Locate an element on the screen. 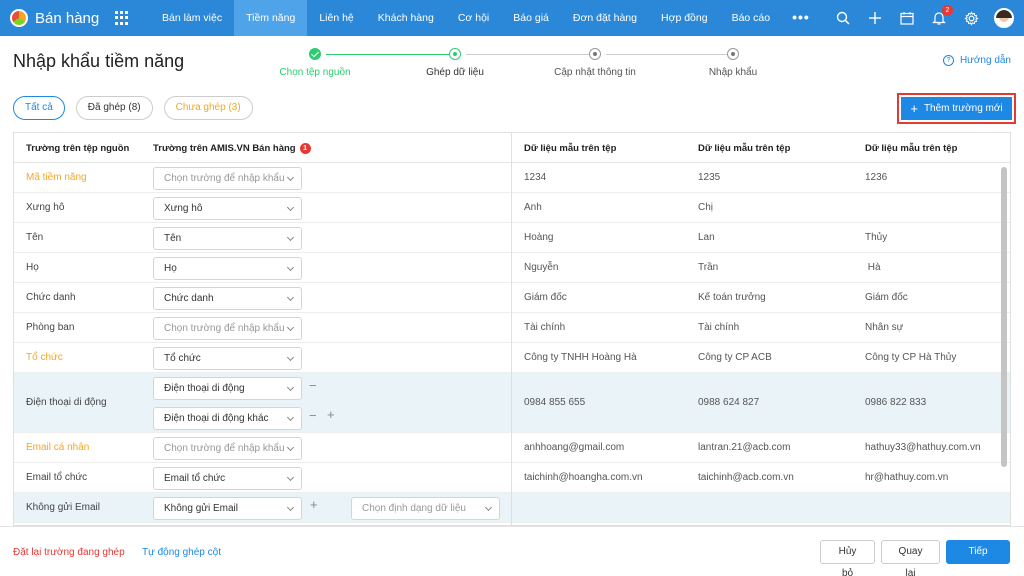 The height and width of the screenshot is (576, 1024). source-field-name: Chức danh is located at coordinates (51, 297).